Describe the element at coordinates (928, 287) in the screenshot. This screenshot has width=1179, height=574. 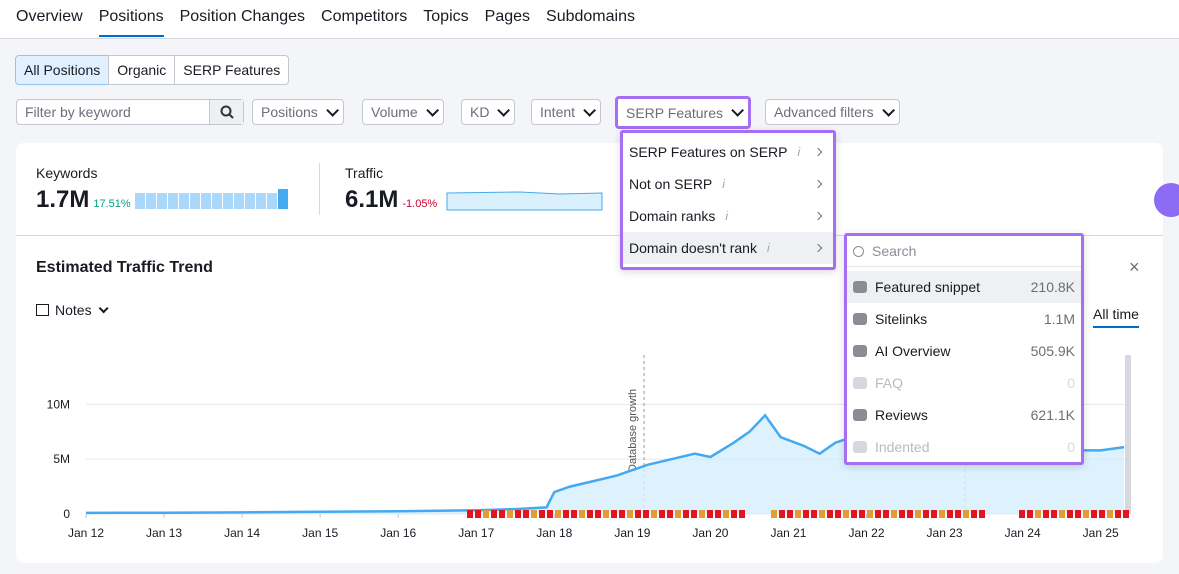
I see `feature-label: Featured snippet` at that location.